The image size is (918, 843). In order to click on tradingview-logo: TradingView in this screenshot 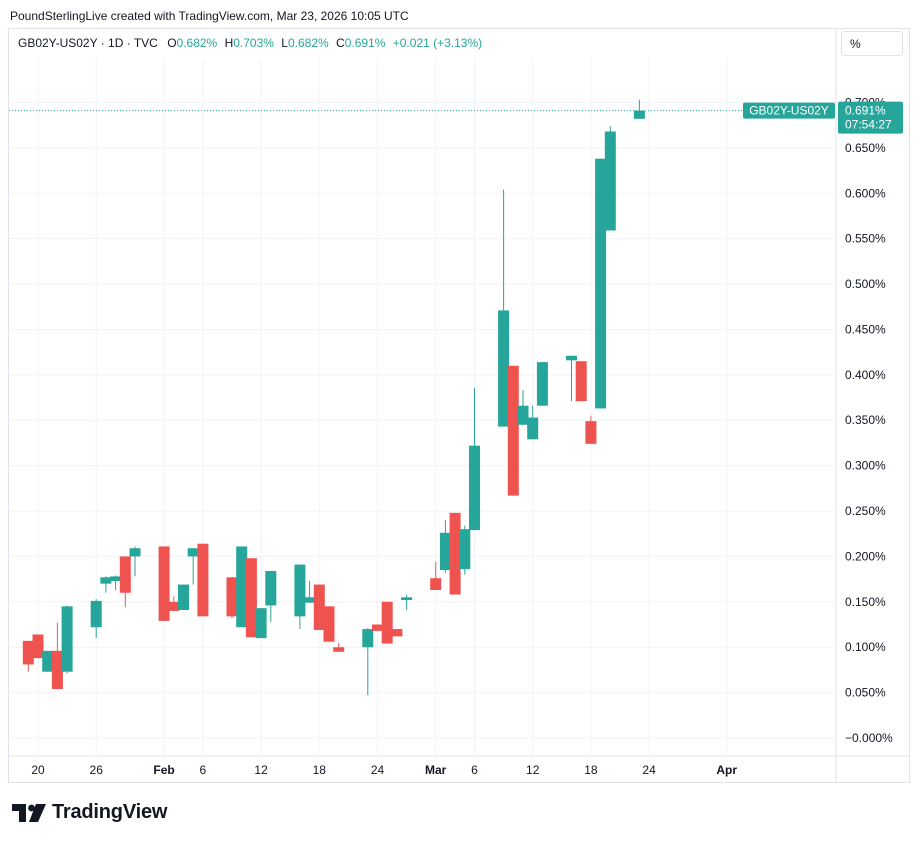, I will do `click(89, 812)`.